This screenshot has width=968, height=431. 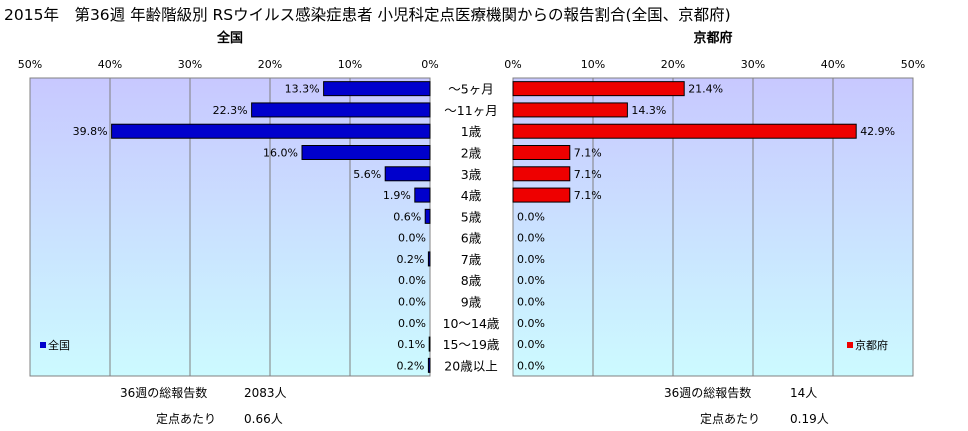 I want to click on age-category-label: 8歳, so click(x=471, y=280).